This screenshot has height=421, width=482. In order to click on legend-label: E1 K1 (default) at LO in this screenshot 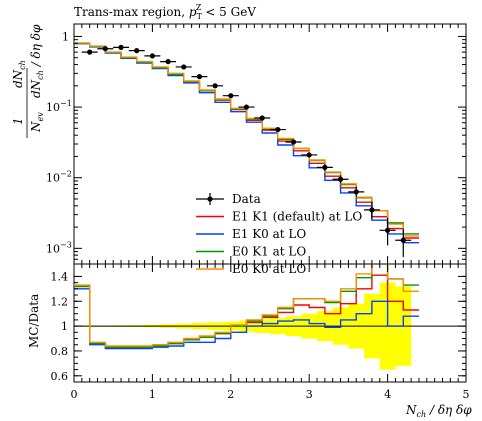, I will do `click(297, 217)`.